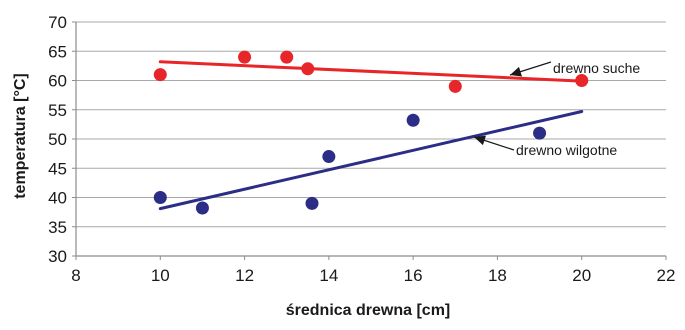  What do you see at coordinates (596, 68) in the screenshot?
I see `annotation-label: drewno suche` at bounding box center [596, 68].